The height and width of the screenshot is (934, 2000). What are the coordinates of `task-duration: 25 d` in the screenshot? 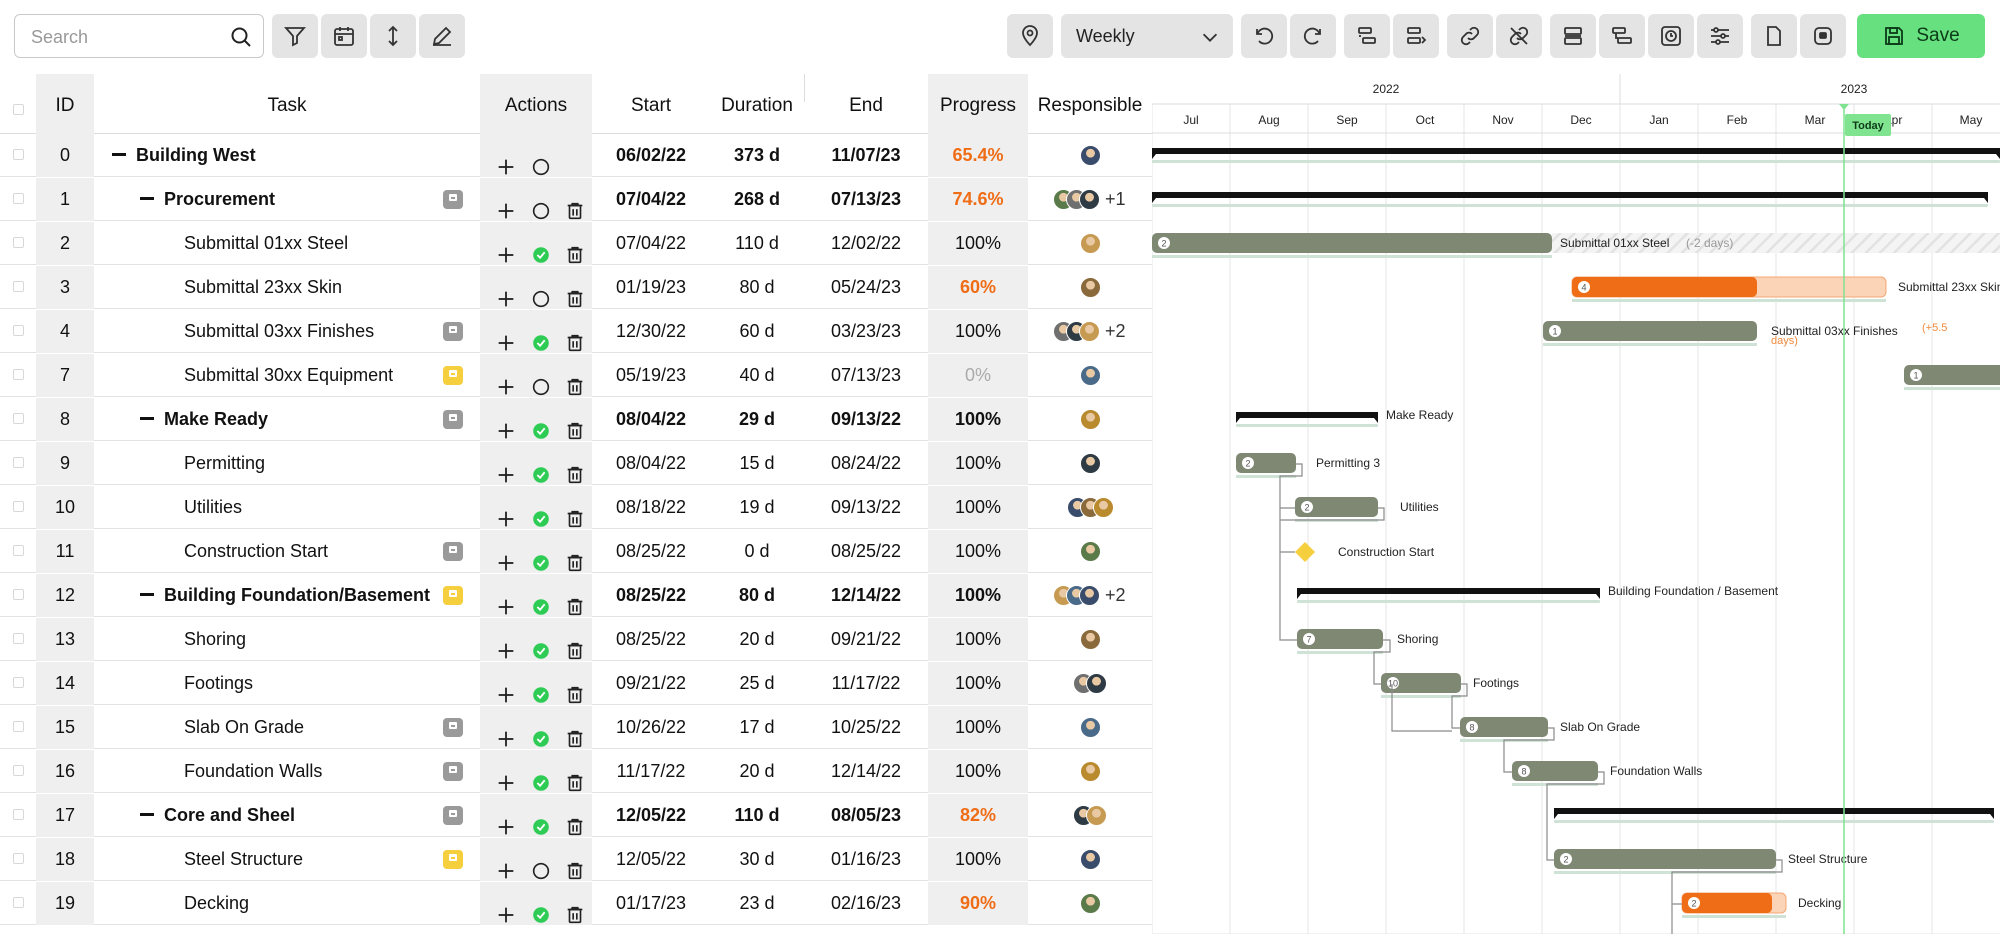 It's located at (757, 683).